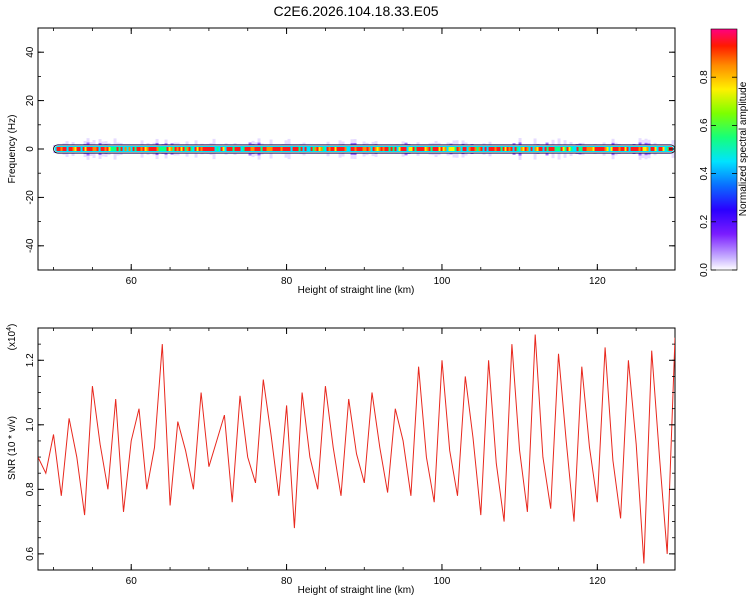  What do you see at coordinates (287, 281) in the screenshot?
I see `spectrum-xtick-label: 80` at bounding box center [287, 281].